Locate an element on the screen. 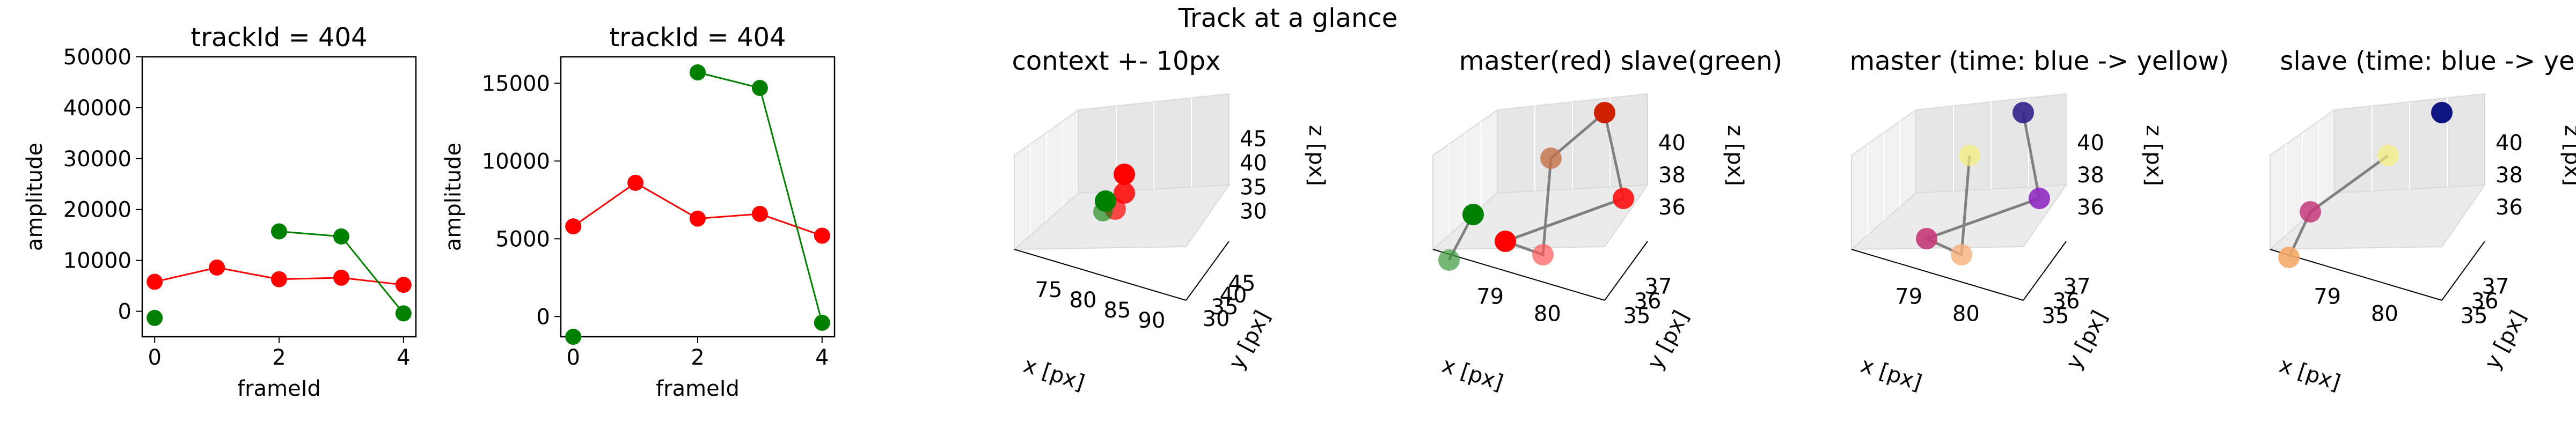 This screenshot has height=429, width=2576. x-tick-label: 85 is located at coordinates (1117, 310).